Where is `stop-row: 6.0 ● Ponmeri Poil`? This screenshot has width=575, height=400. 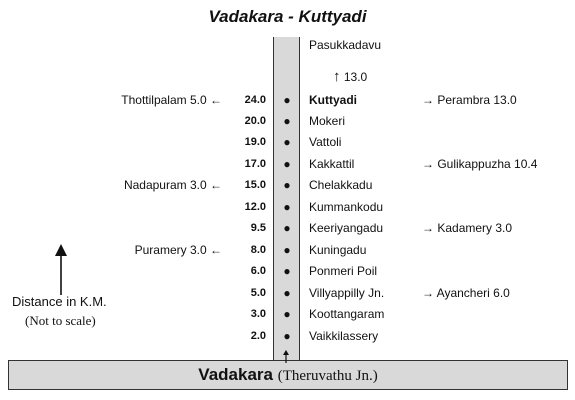 stop-row: 6.0 ● Ponmeri Poil is located at coordinates (287, 271).